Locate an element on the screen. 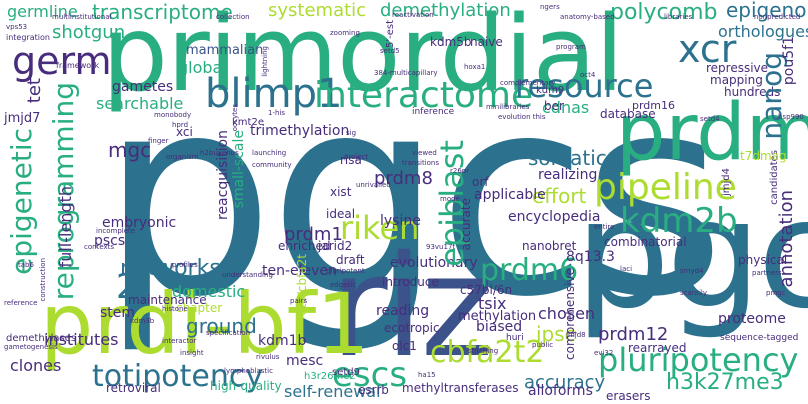 The height and width of the screenshot is (404, 808). word-pscs: pscs is located at coordinates (110, 241).